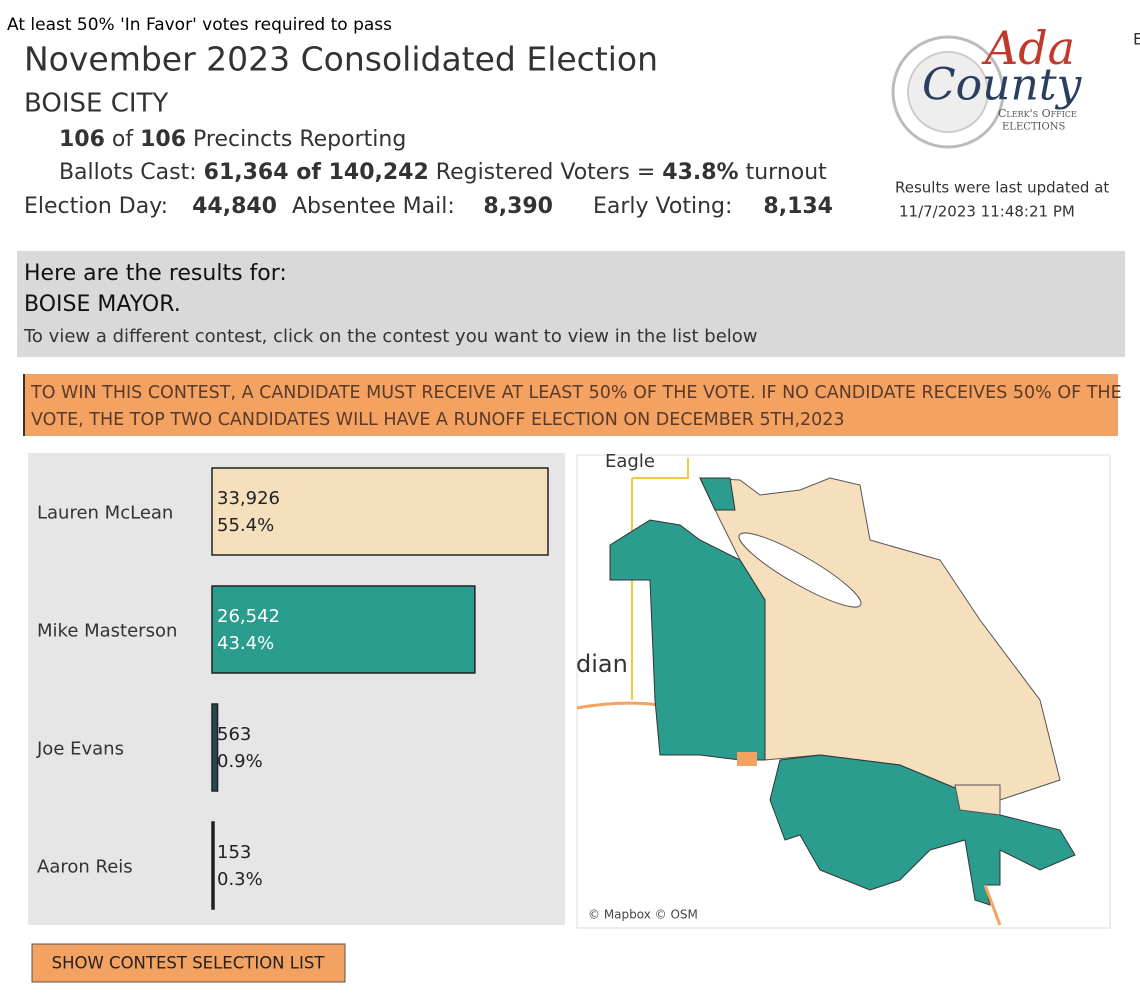 The image size is (1140, 997). I want to click on value-label: 153, so click(234, 852).